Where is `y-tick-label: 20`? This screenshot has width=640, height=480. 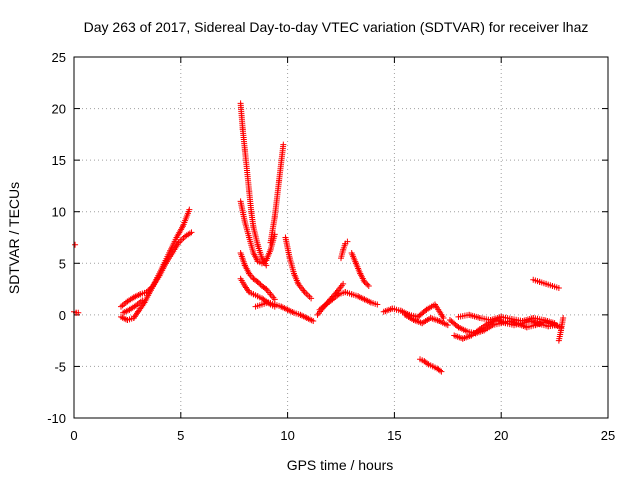
y-tick-label: 20 is located at coordinates (59, 109).